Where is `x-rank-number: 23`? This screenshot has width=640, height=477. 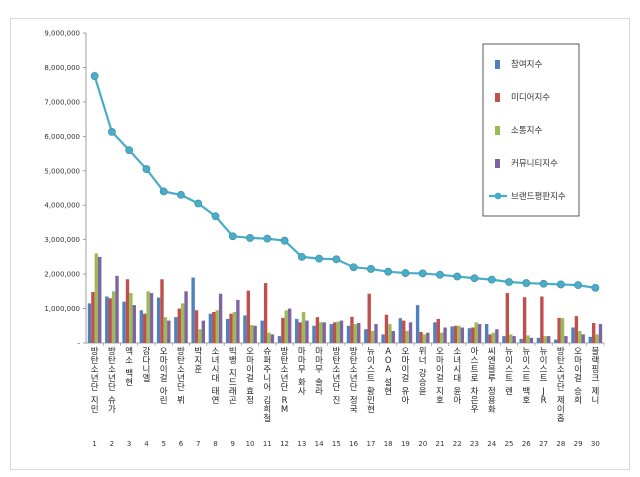 x-rank-number: 23 is located at coordinates (474, 444).